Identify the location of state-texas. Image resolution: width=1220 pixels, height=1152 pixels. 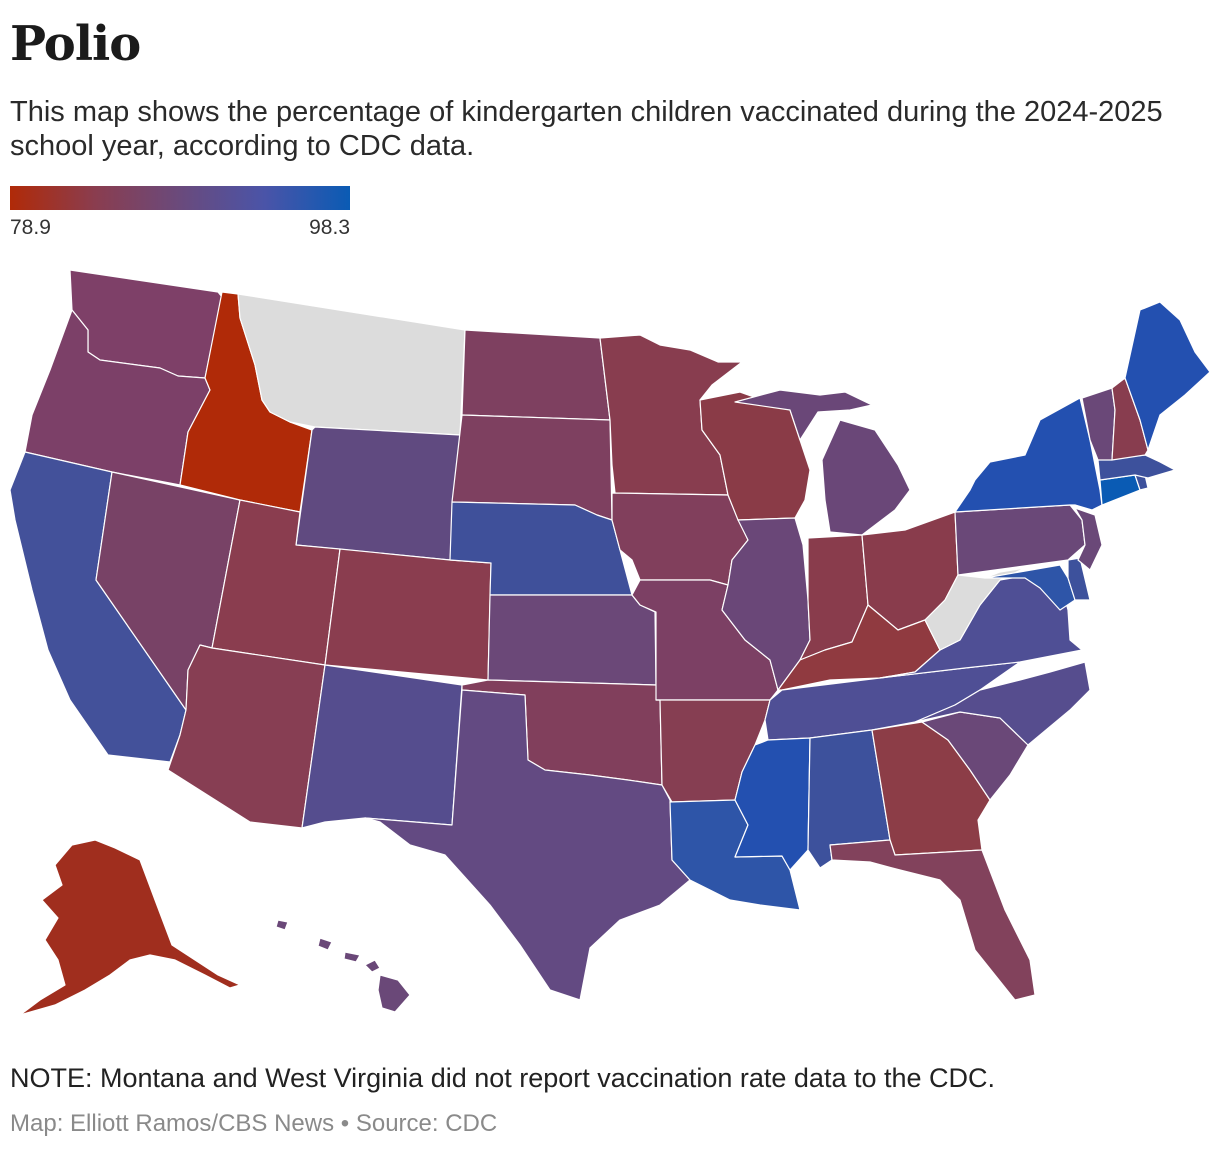
(527, 845).